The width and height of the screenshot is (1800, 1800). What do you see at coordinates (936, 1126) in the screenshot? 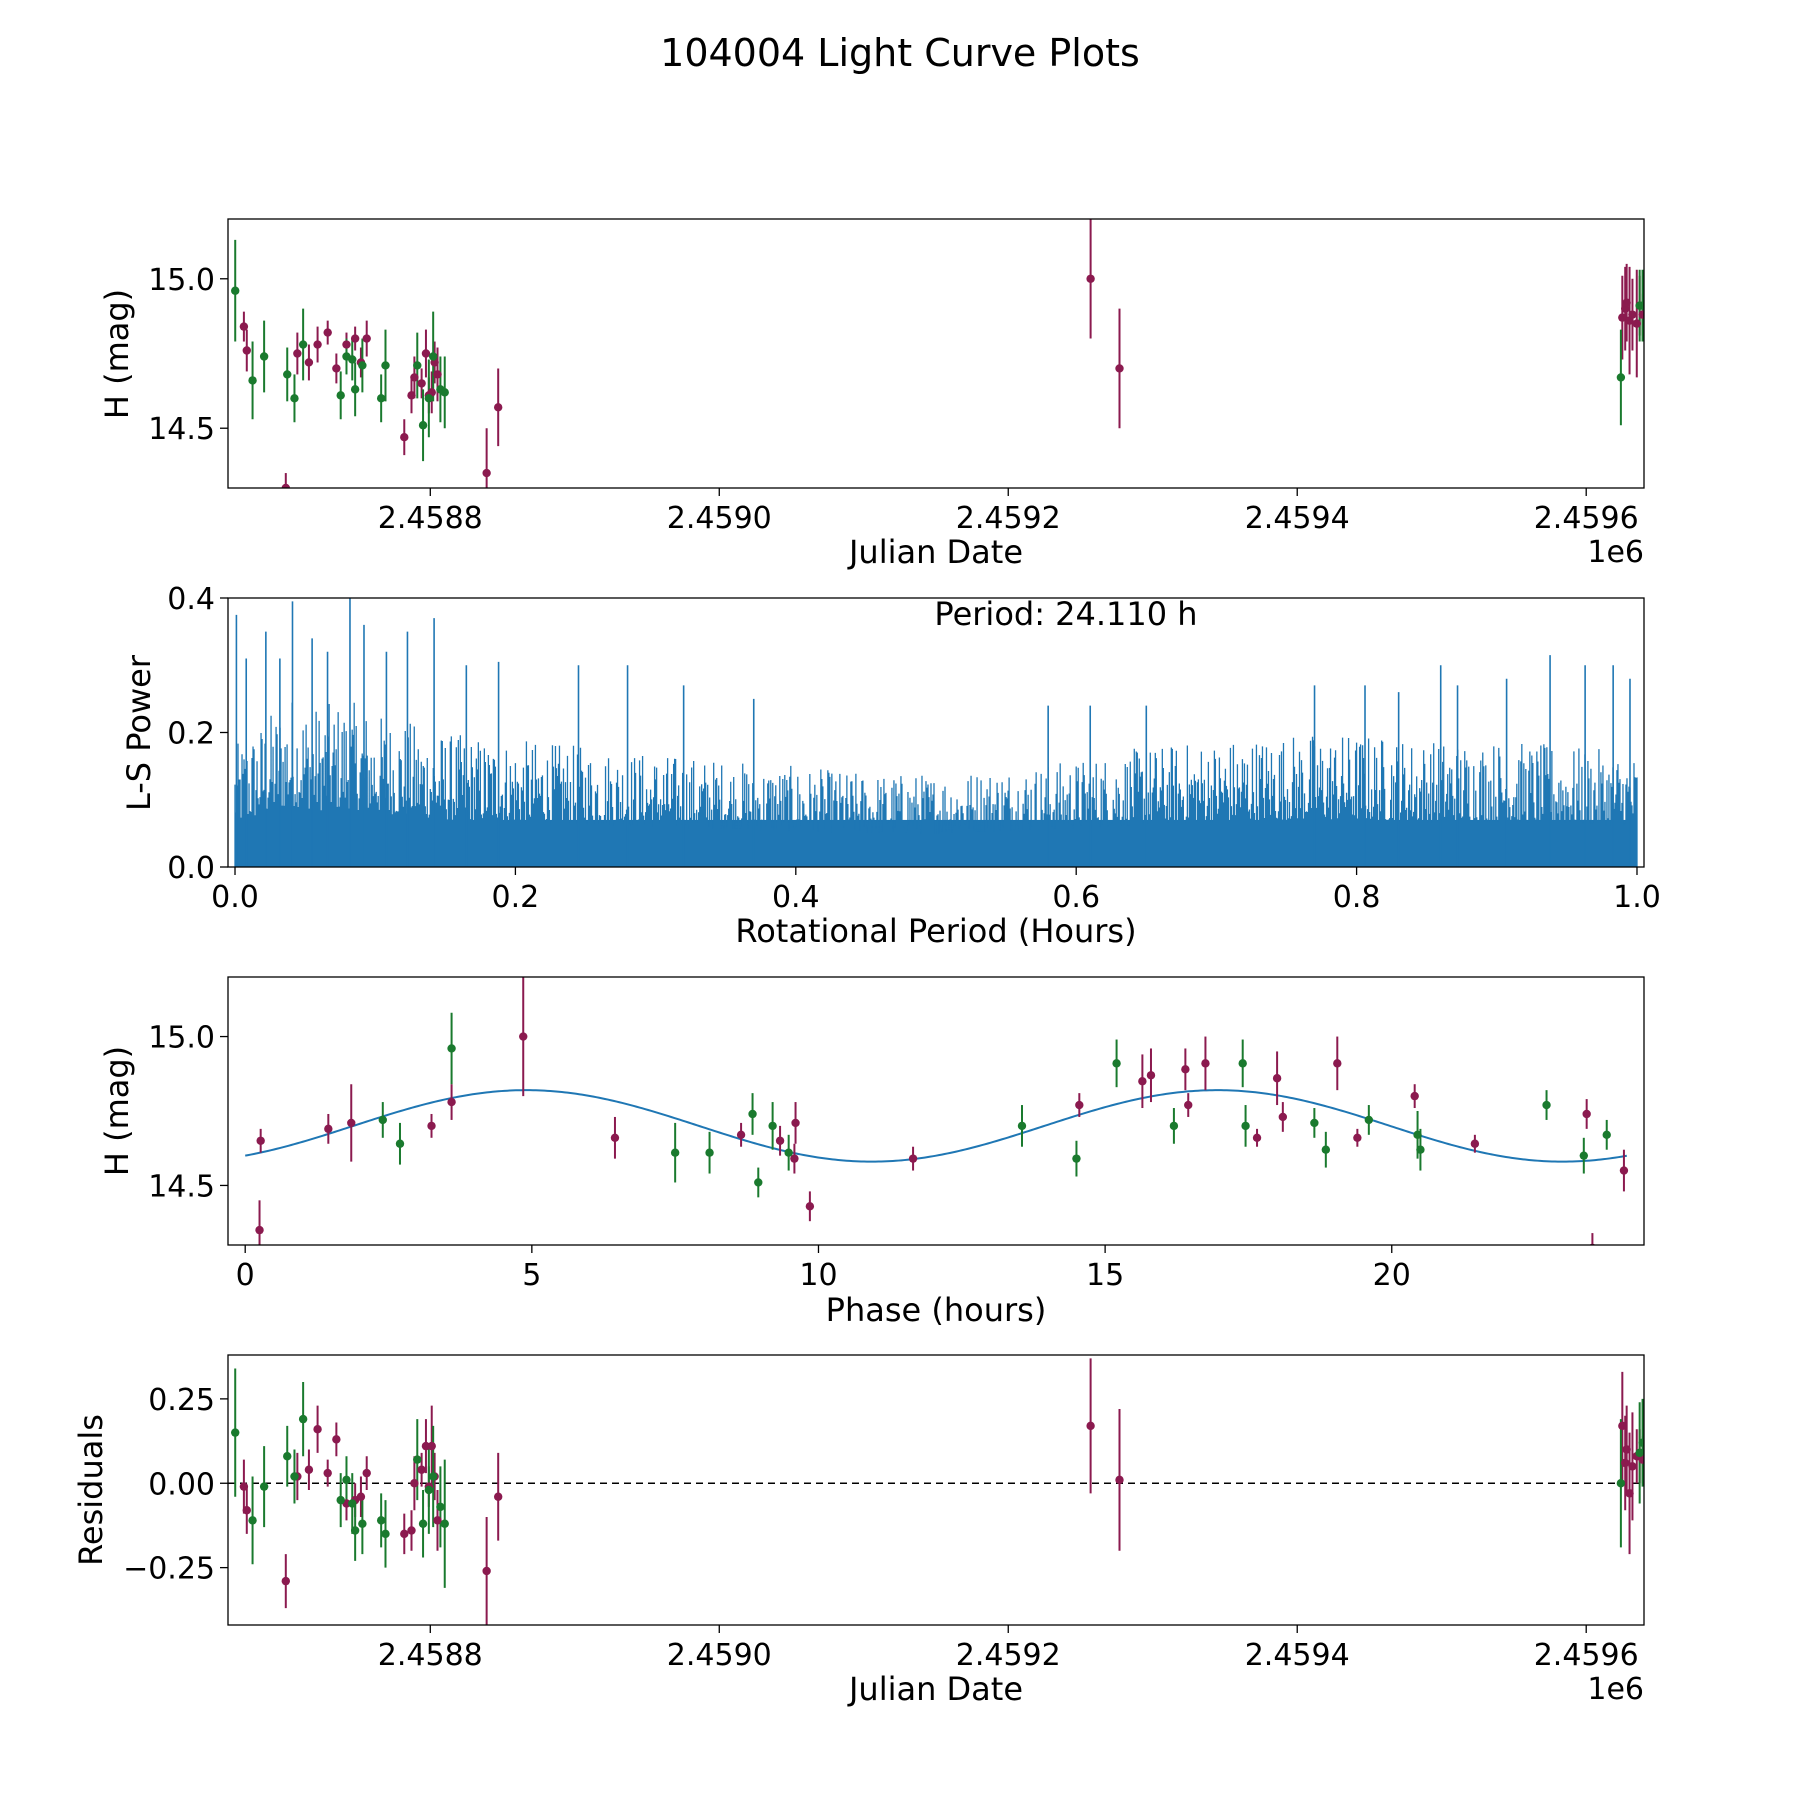
I see `phased-fit-curve` at bounding box center [936, 1126].